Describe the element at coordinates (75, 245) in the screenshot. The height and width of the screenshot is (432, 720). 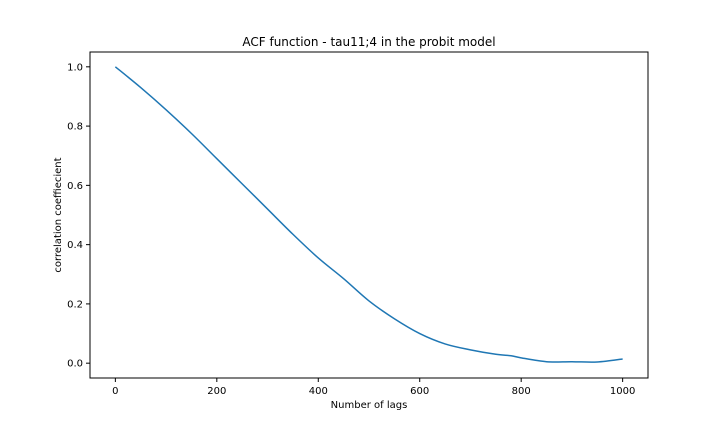
I see `y-tick-label: 0.4` at that location.